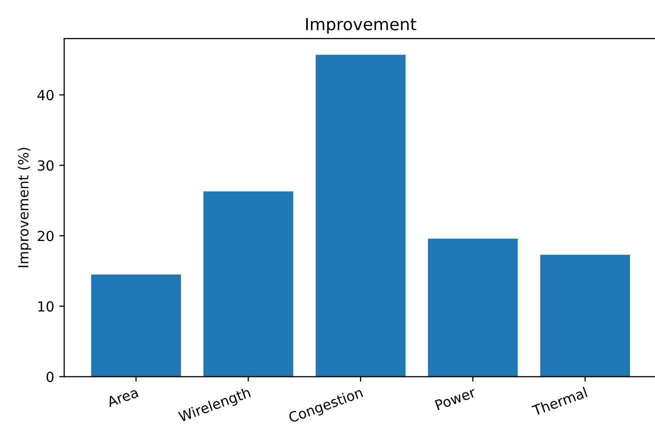 This screenshot has width=655, height=428. I want to click on x-tick-label: Area, so click(122, 397).